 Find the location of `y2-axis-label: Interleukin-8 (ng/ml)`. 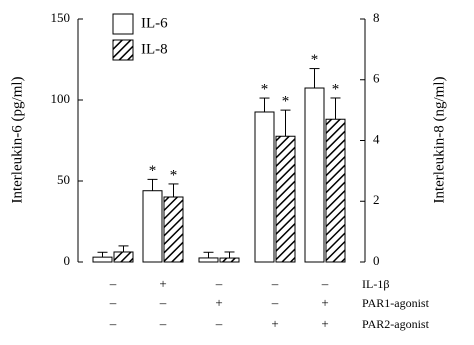

y2-axis-label: Interleukin-8 (ng/ml) is located at coordinates (439, 139).